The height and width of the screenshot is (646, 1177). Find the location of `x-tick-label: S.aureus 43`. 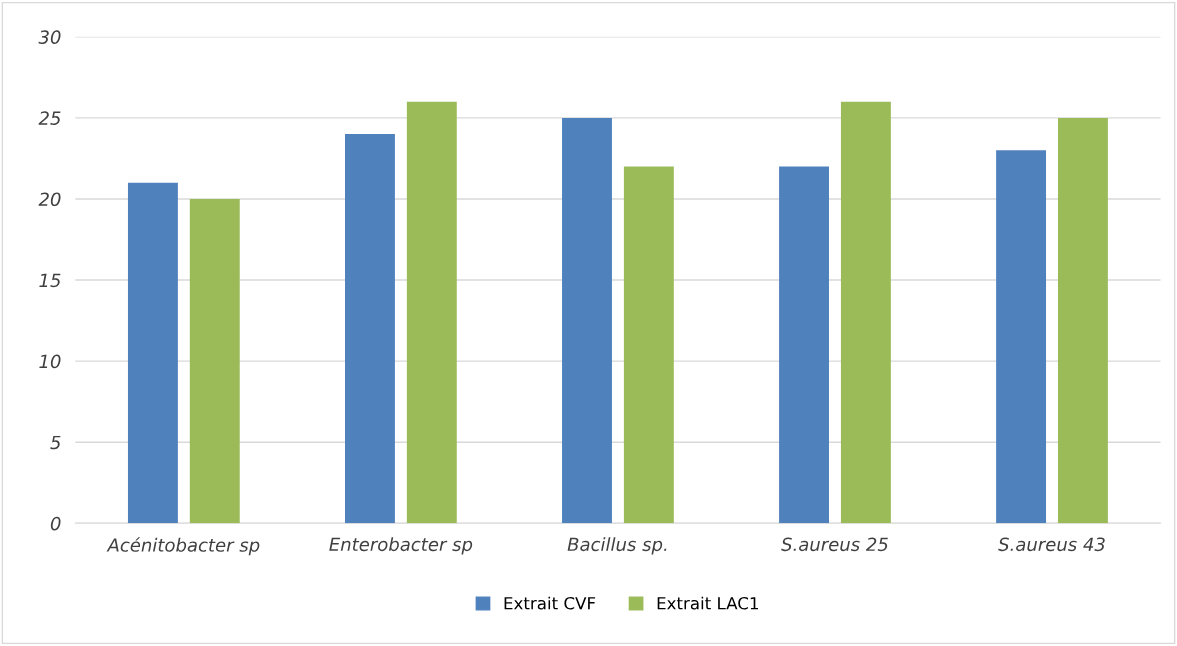

x-tick-label: S.aureus 43 is located at coordinates (1051, 544).